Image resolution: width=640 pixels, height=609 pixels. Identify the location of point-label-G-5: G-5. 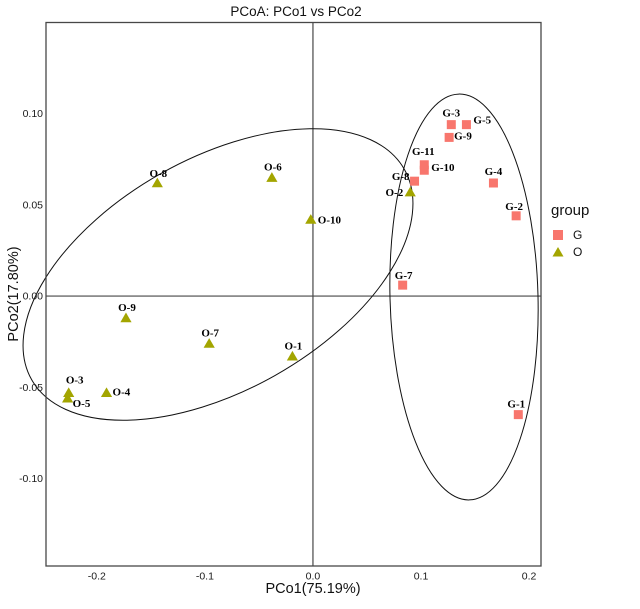
(482, 121).